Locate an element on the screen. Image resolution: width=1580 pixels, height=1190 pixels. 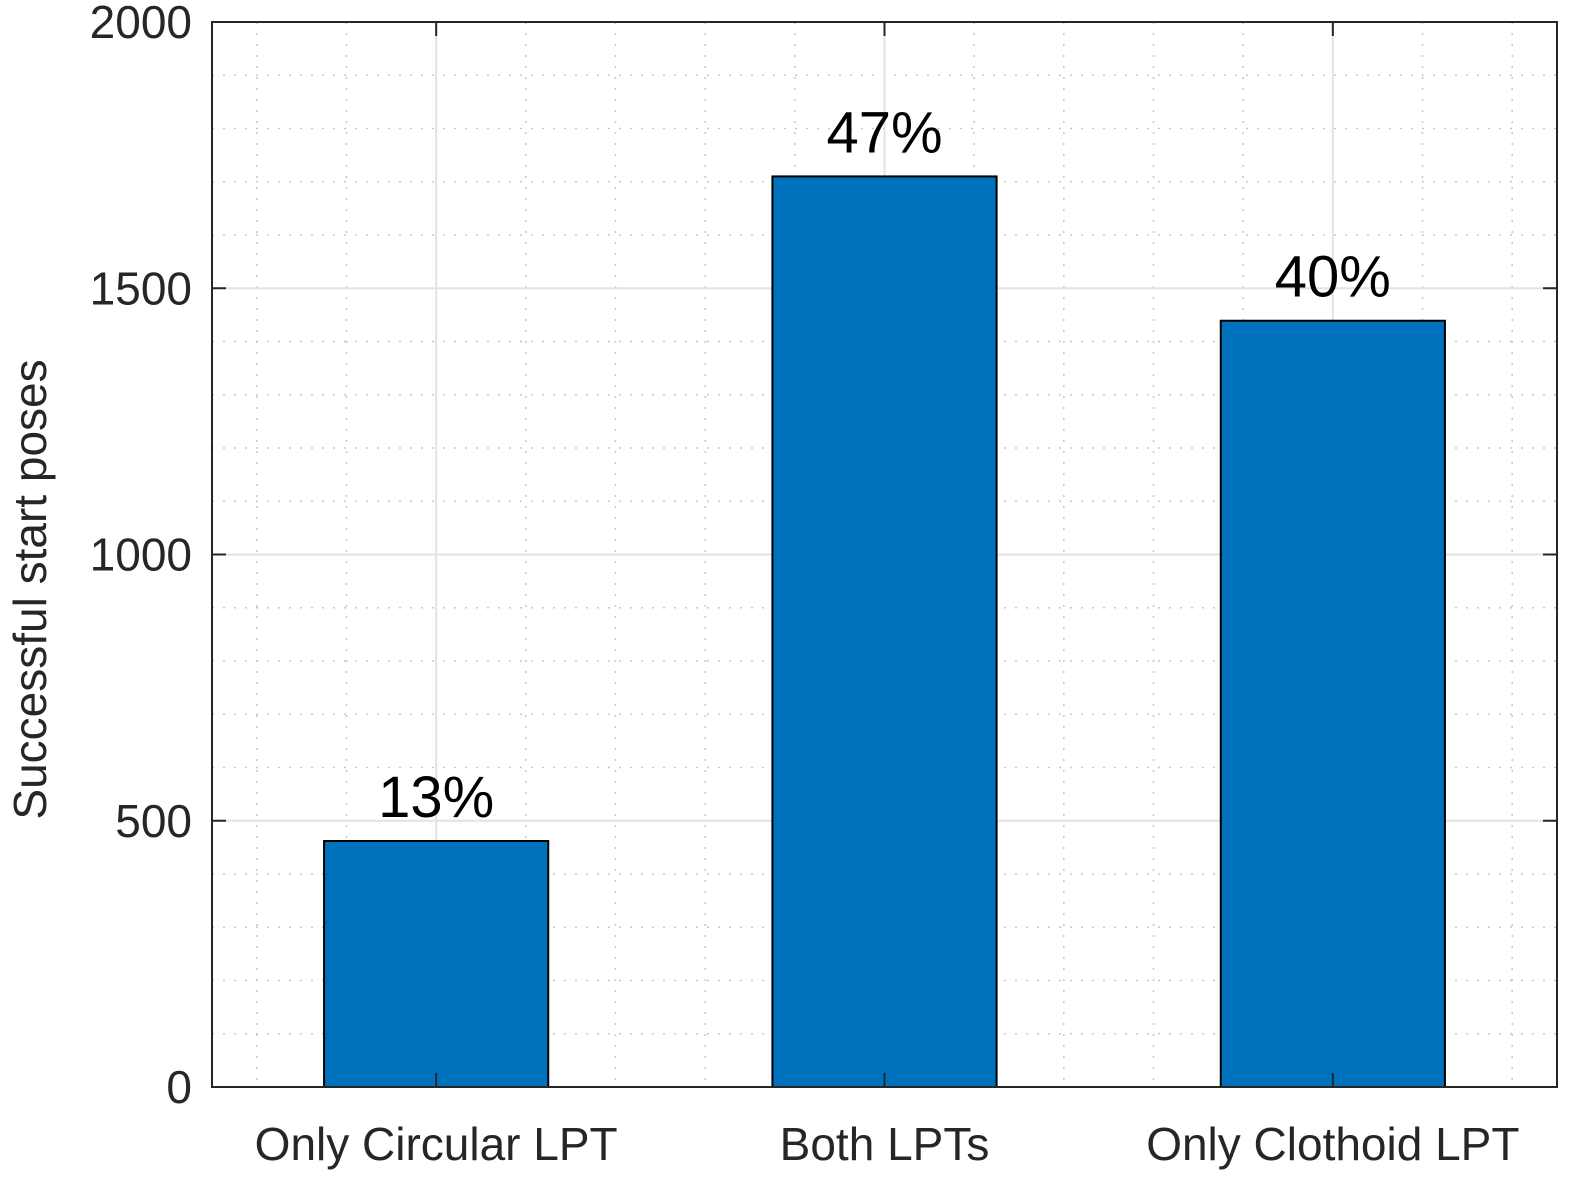
y-tick-labels: 0 500 1000 1500 2000 is located at coordinates (141, 556).